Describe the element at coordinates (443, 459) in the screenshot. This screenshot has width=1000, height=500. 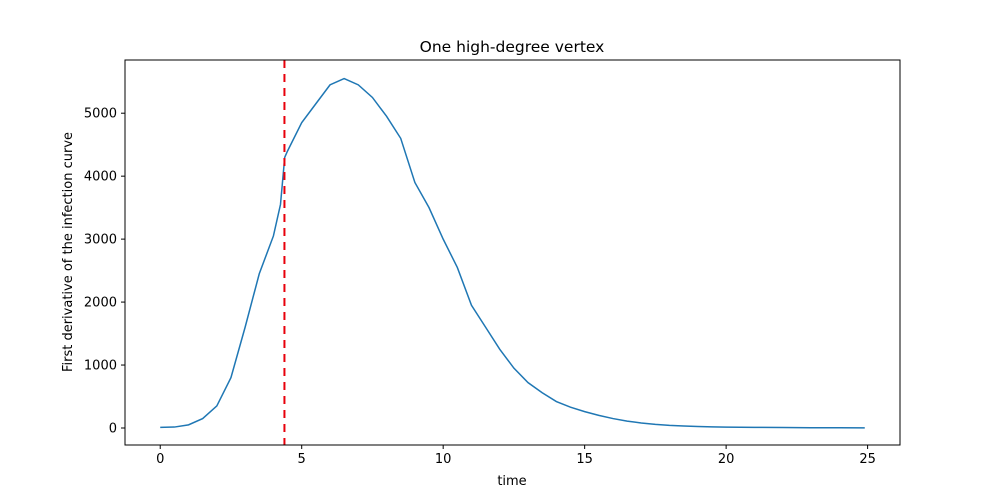
I see `x-tick-label: 10` at that location.